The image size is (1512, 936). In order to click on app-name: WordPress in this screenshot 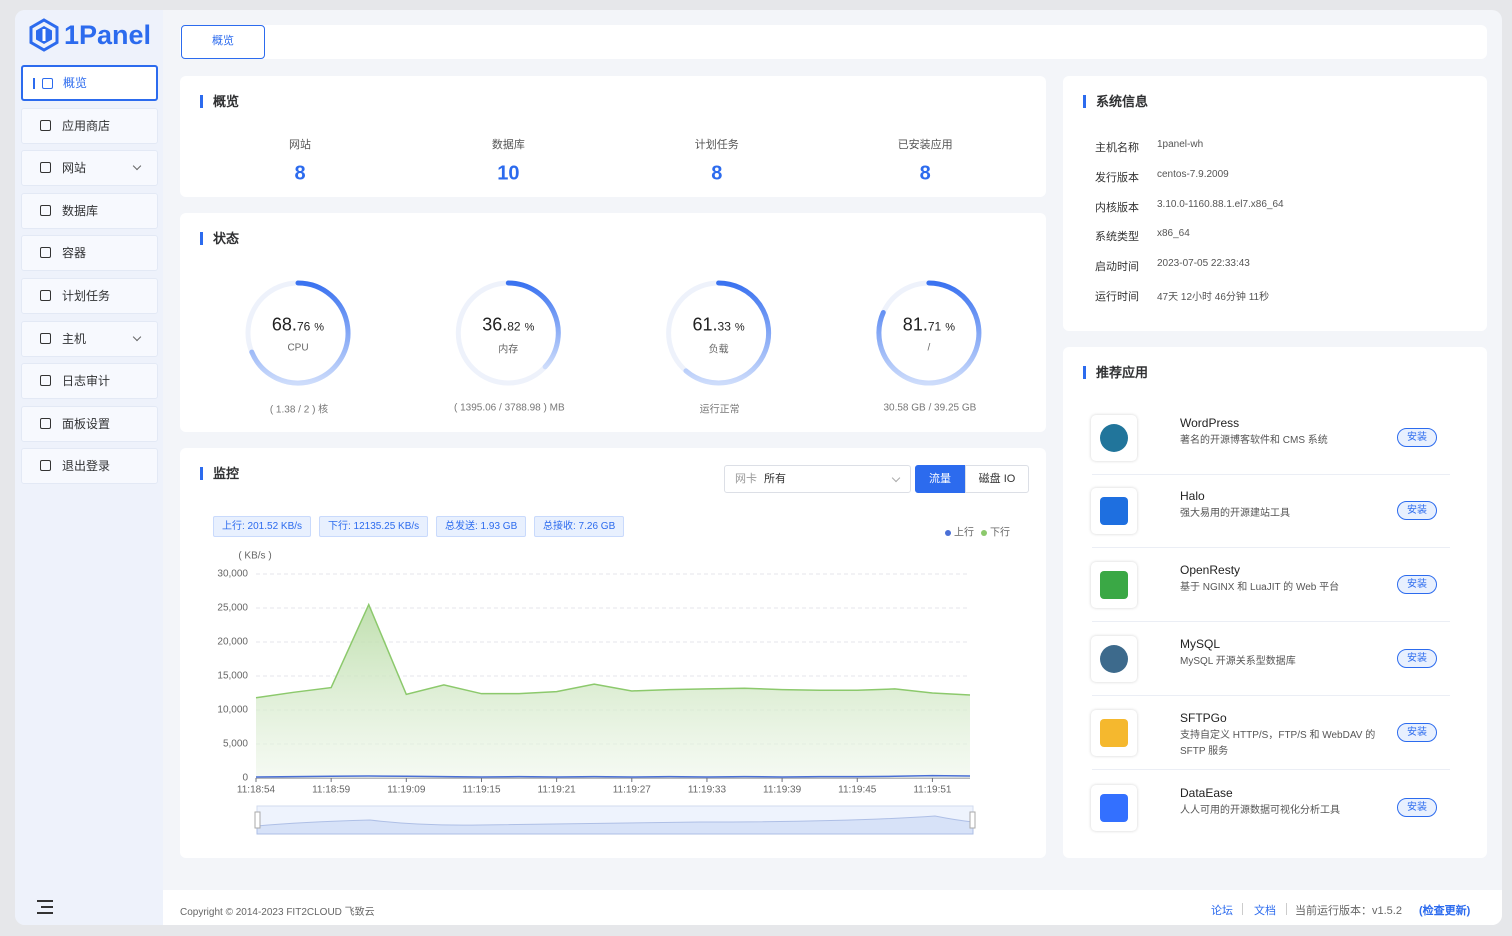, I will do `click(1210, 423)`.